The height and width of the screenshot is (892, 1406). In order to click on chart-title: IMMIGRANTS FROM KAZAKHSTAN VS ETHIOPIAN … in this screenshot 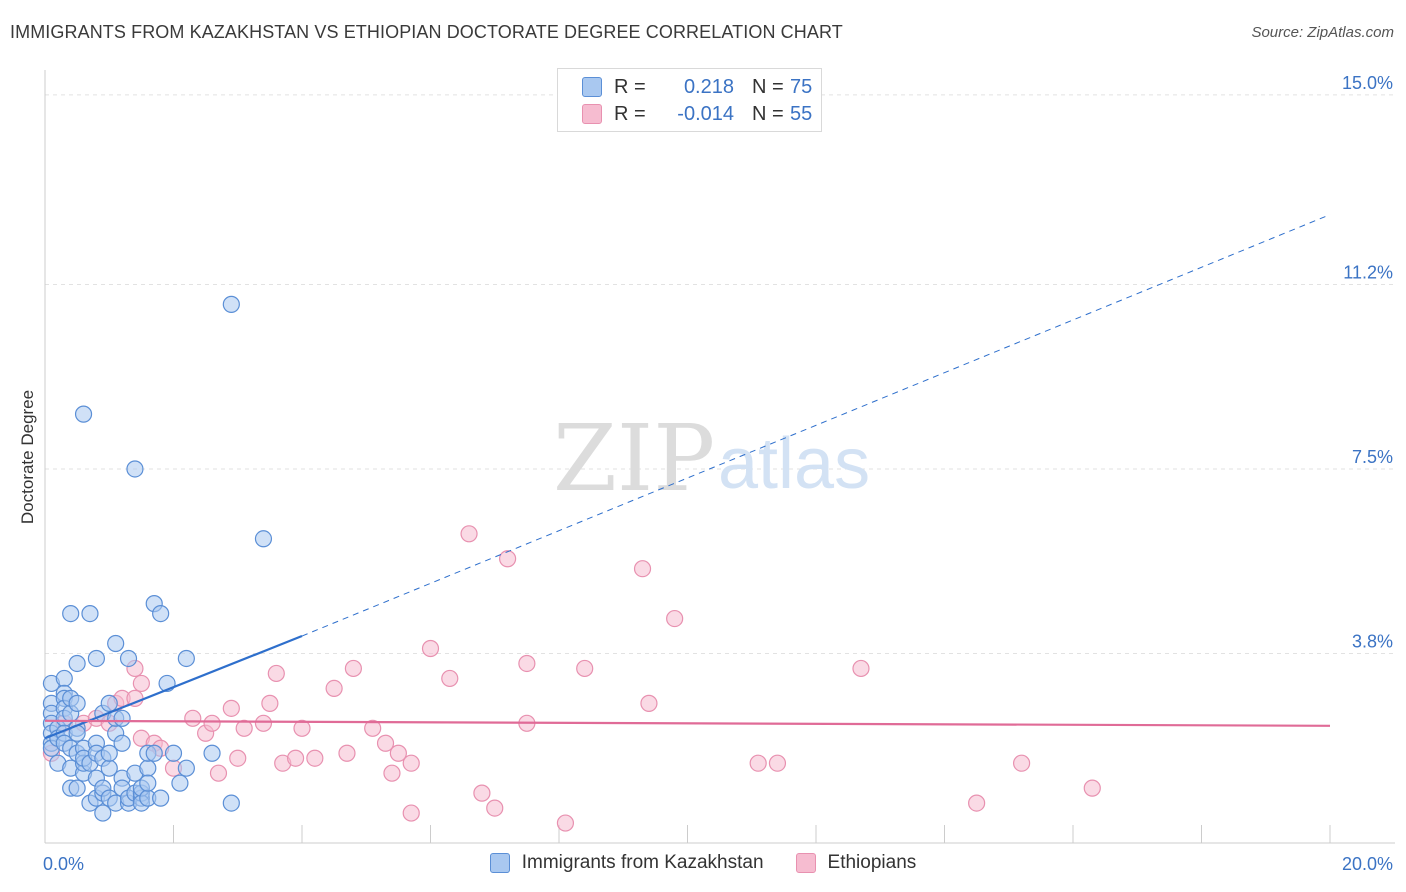, I will do `click(426, 32)`.